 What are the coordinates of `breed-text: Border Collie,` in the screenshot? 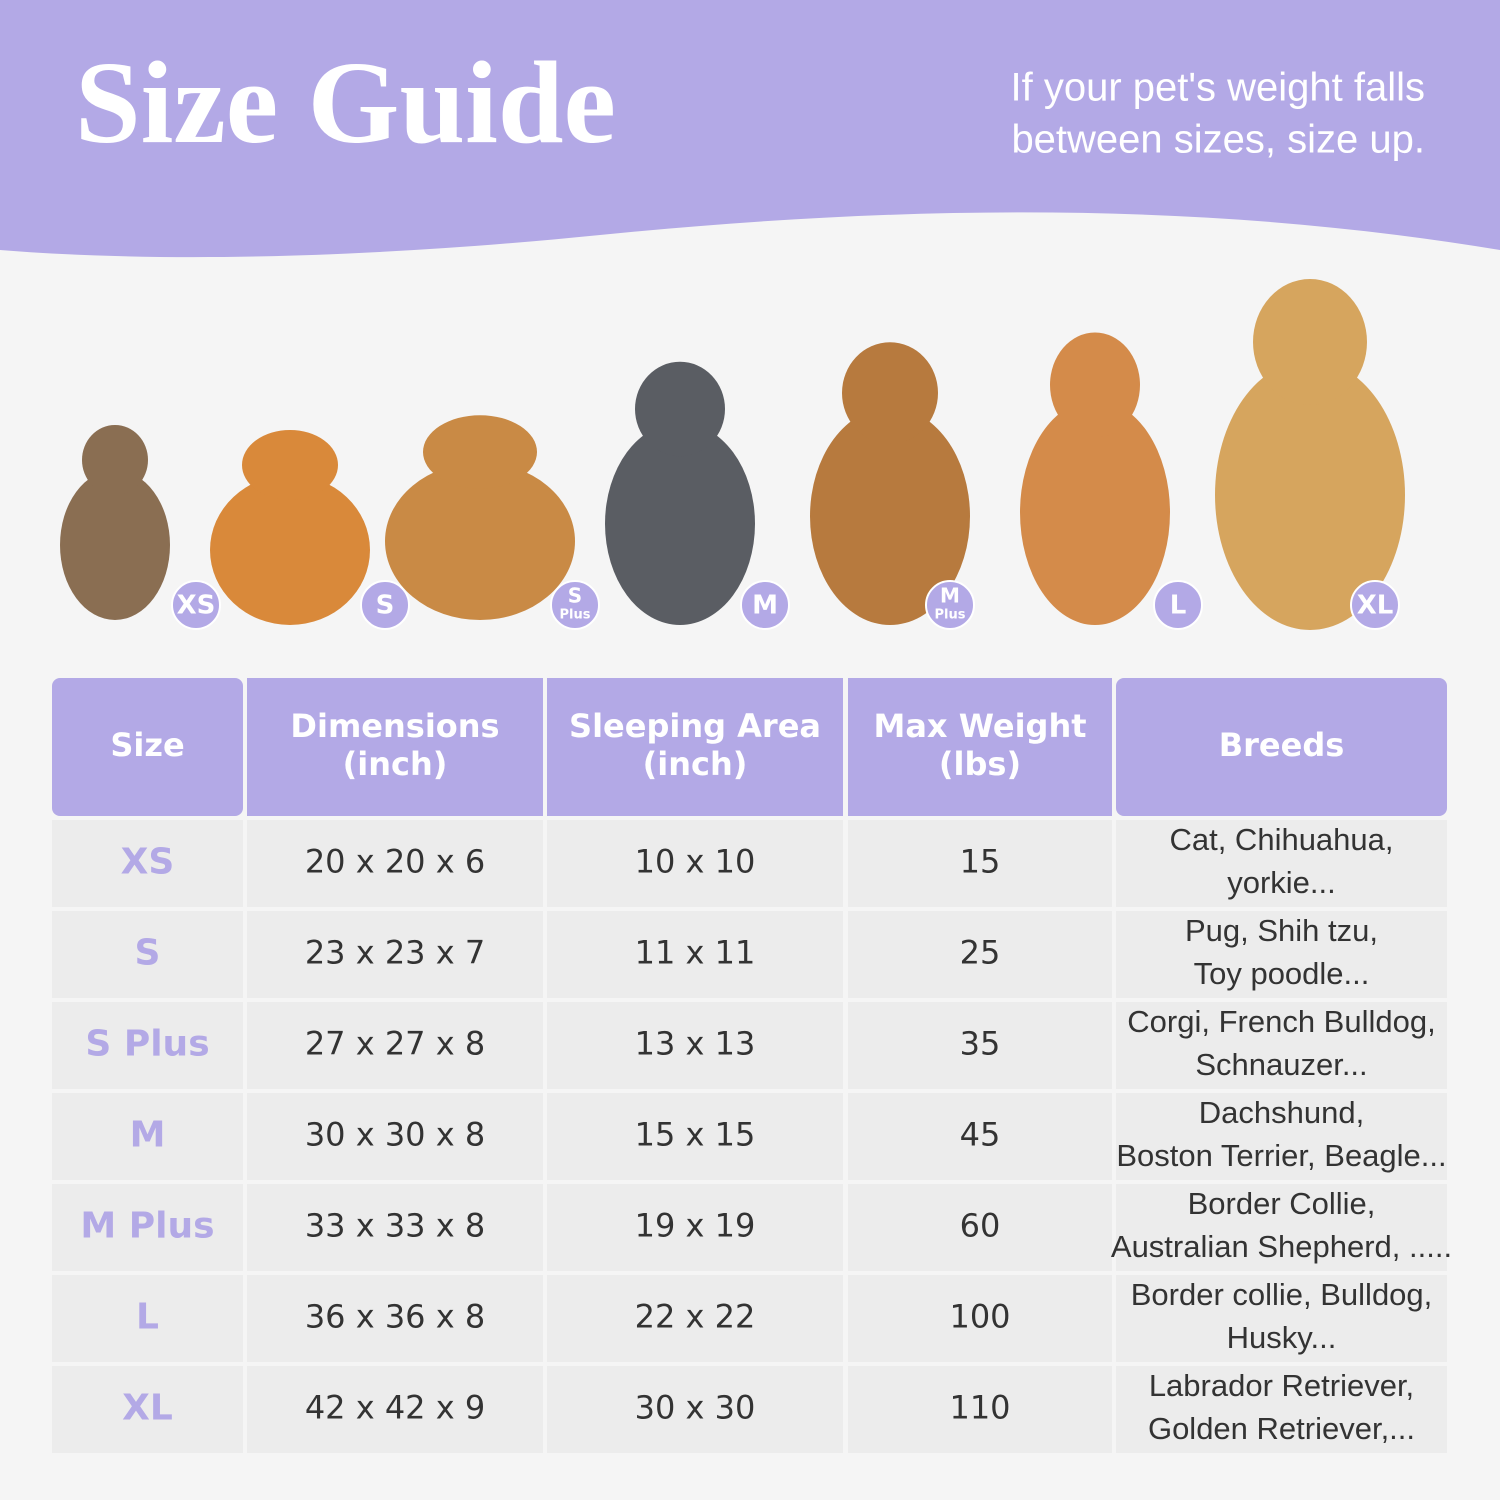 It's located at (1282, 1203).